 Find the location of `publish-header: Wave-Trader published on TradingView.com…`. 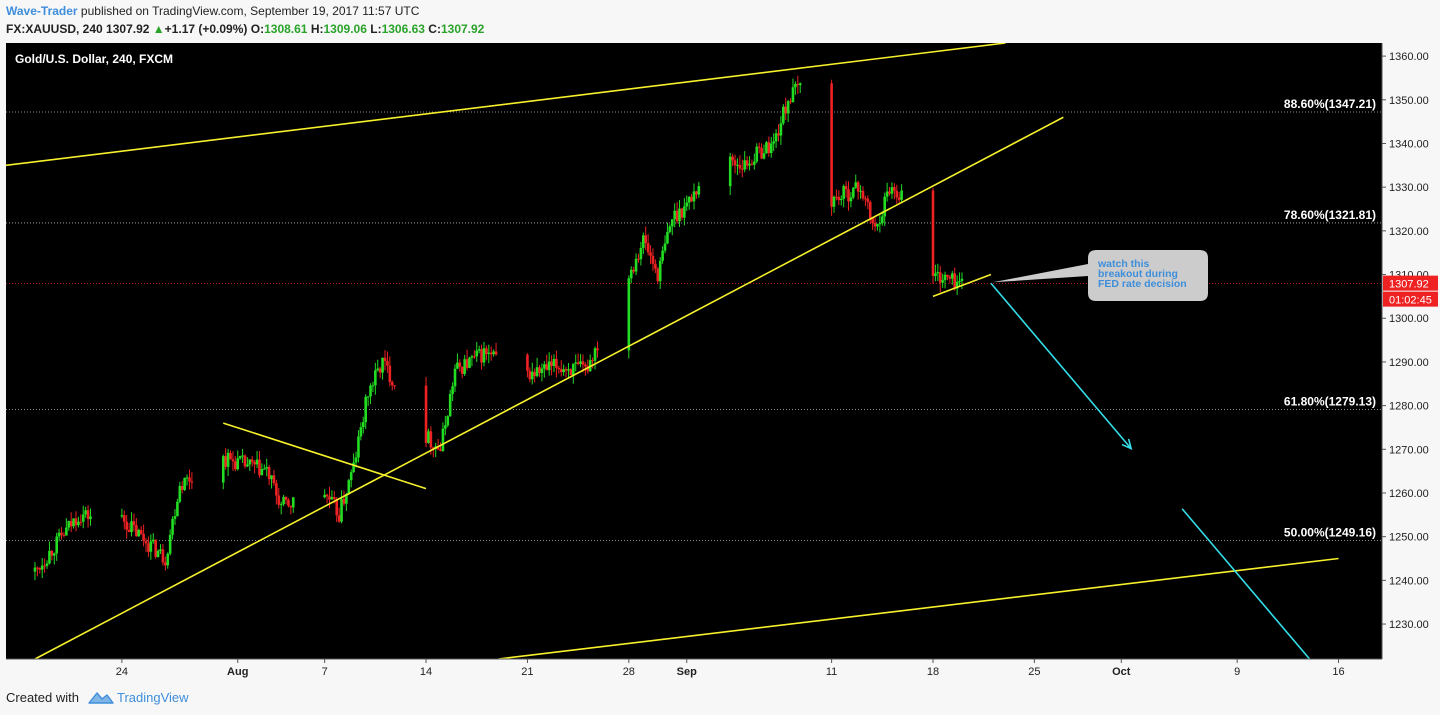

publish-header: Wave-Trader published on TradingView.com… is located at coordinates (720, 21).